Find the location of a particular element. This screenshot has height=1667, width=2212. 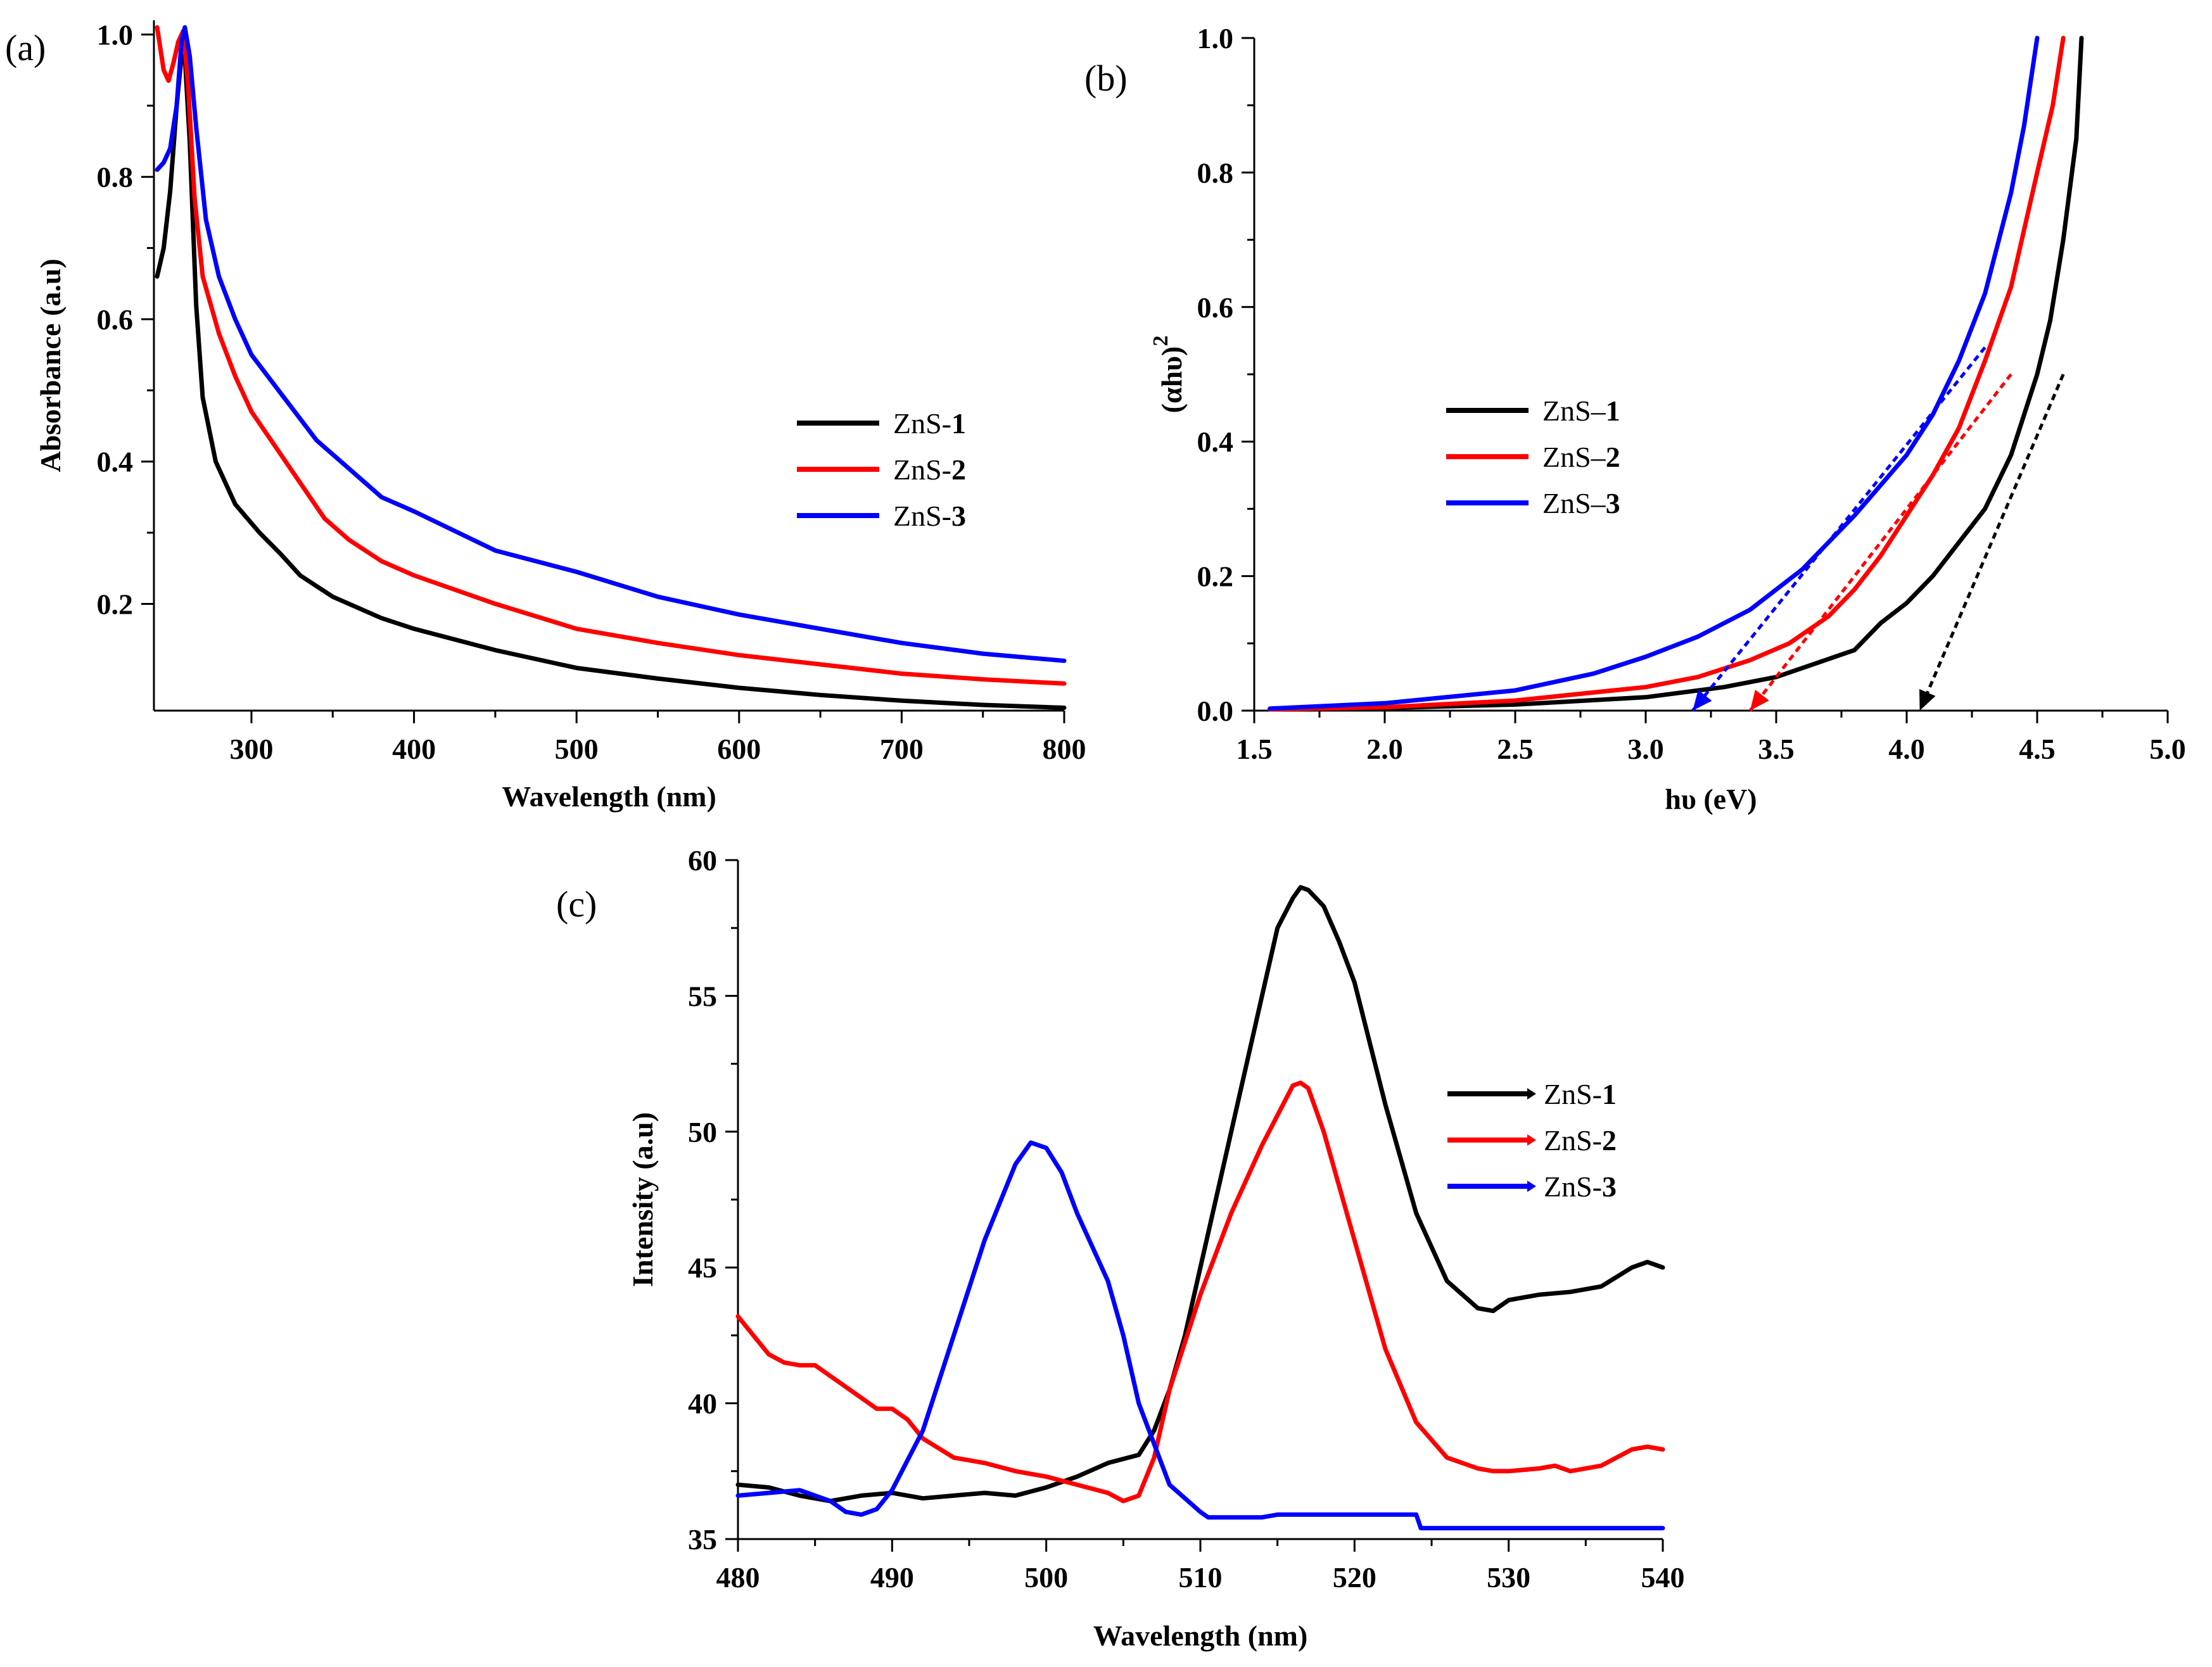

y-tick-label: 50 is located at coordinates (702, 1132).